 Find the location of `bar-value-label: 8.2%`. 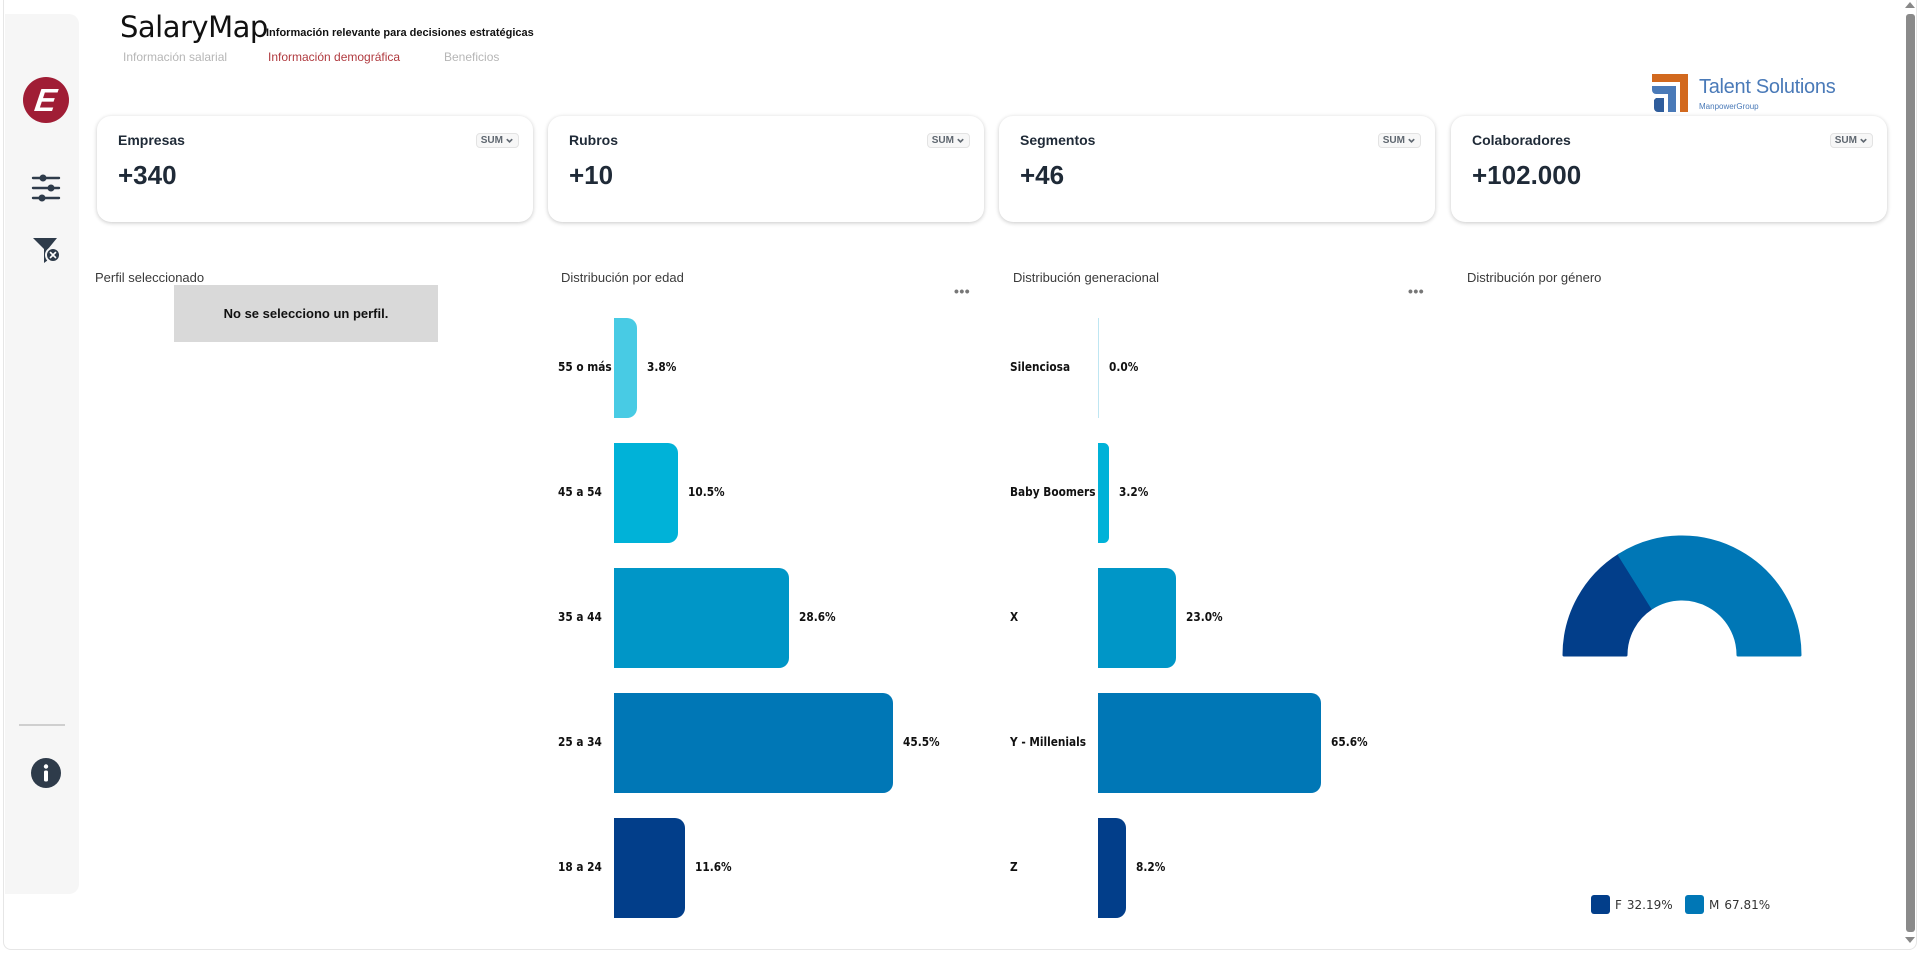

bar-value-label: 8.2% is located at coordinates (1150, 867).